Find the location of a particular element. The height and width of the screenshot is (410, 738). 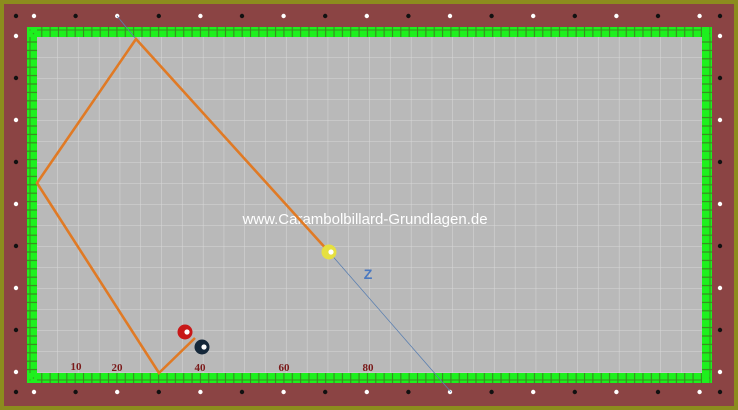

rail-label-10: 10 is located at coordinates (77, 367).